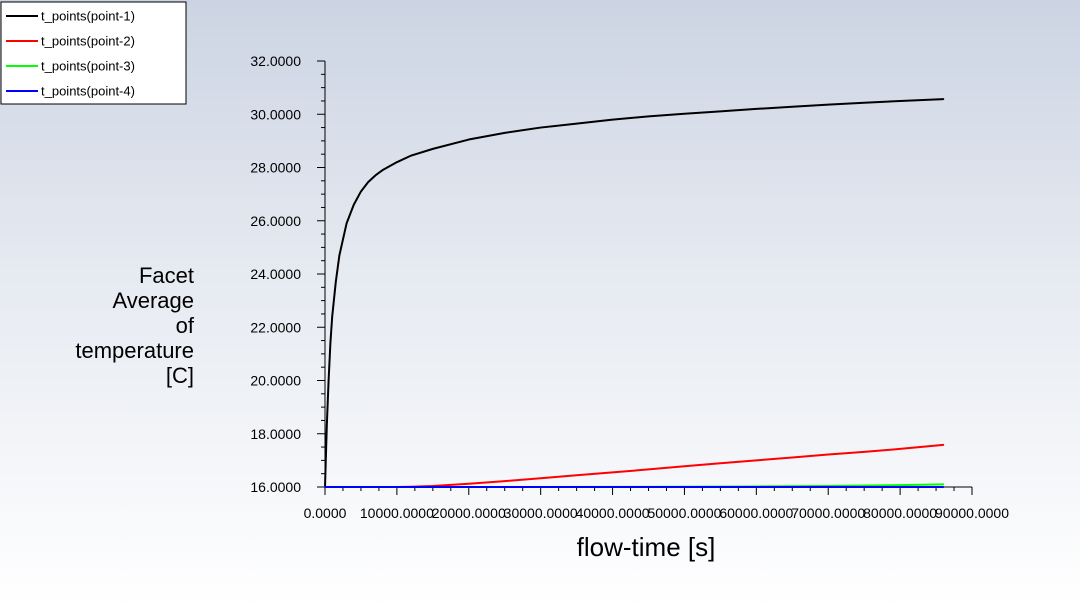 This screenshot has height=608, width=1080. I want to click on x-tick-label: 20000.0000, so click(469, 513).